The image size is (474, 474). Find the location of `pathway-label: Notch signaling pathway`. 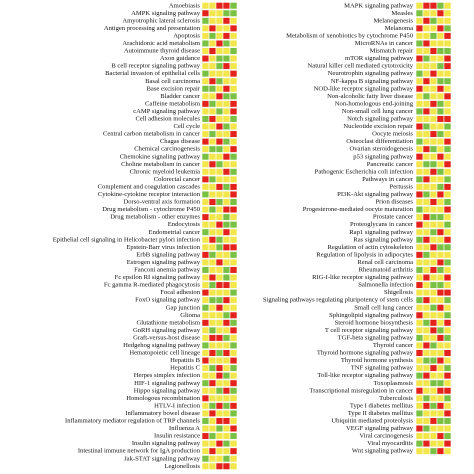

pathway-label: Notch signaling pathway is located at coordinates (380, 119).